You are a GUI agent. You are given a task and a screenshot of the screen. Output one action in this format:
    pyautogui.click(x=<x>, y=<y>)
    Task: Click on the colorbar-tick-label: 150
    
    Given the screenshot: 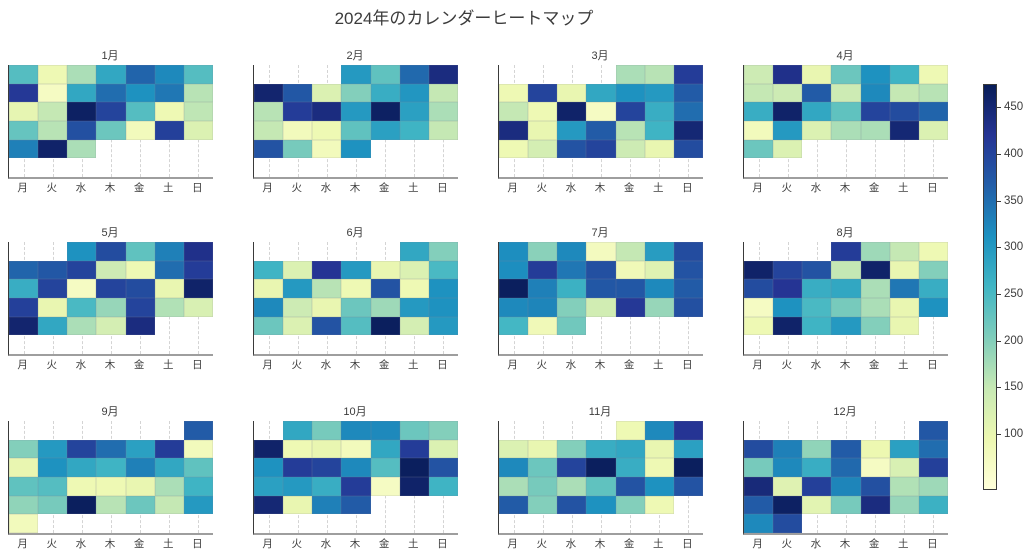 What is the action you would take?
    pyautogui.click(x=1014, y=387)
    